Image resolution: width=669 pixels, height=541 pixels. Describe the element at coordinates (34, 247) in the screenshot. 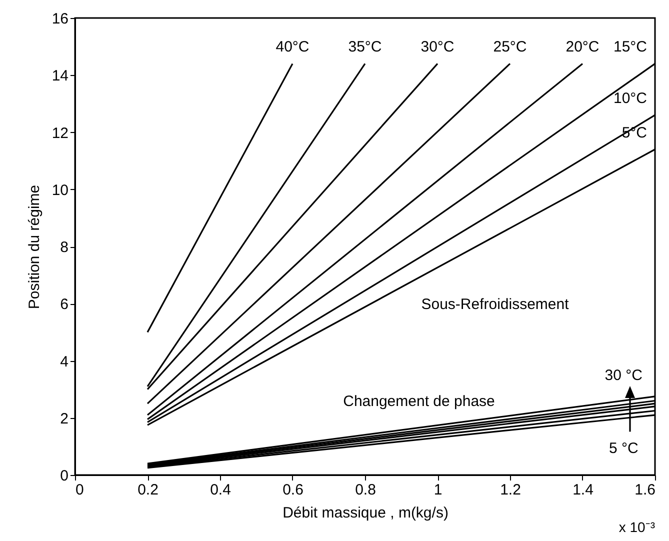

I see `y-axis-title: Position du régime` at that location.